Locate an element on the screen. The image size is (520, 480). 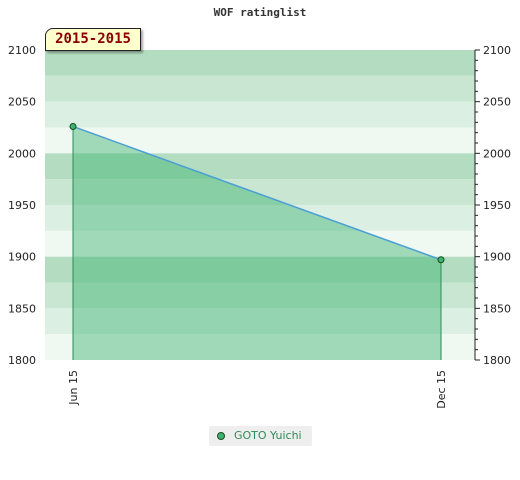
y-tick-label-right: 2050 is located at coordinates (497, 102).